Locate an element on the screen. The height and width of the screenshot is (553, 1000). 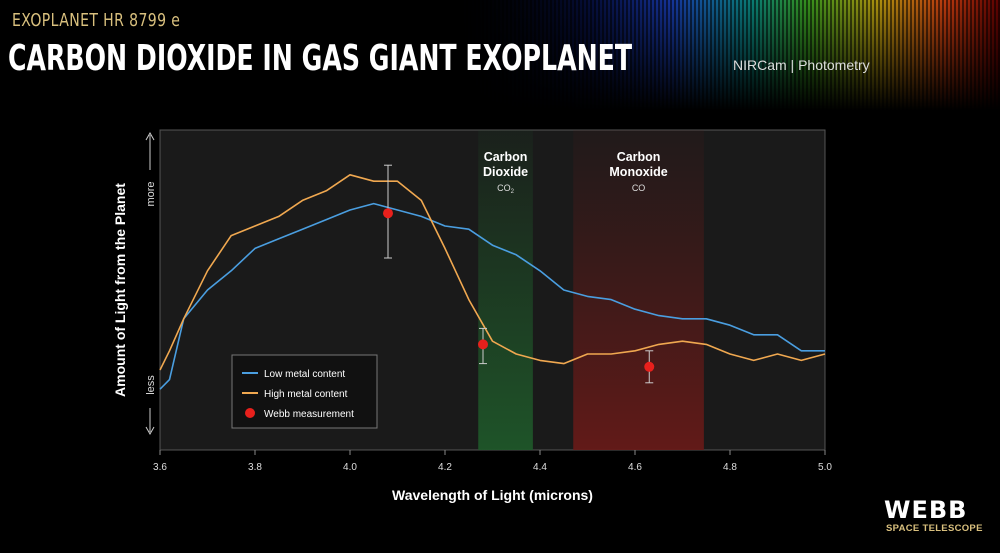
spectrum-fade is located at coordinates (575, 55).